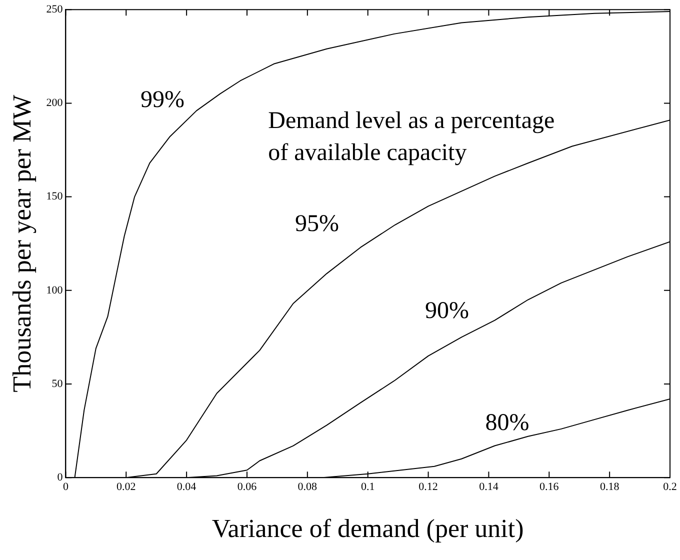 The height and width of the screenshot is (560, 680). I want to click on series-label: 95%, so click(317, 224).